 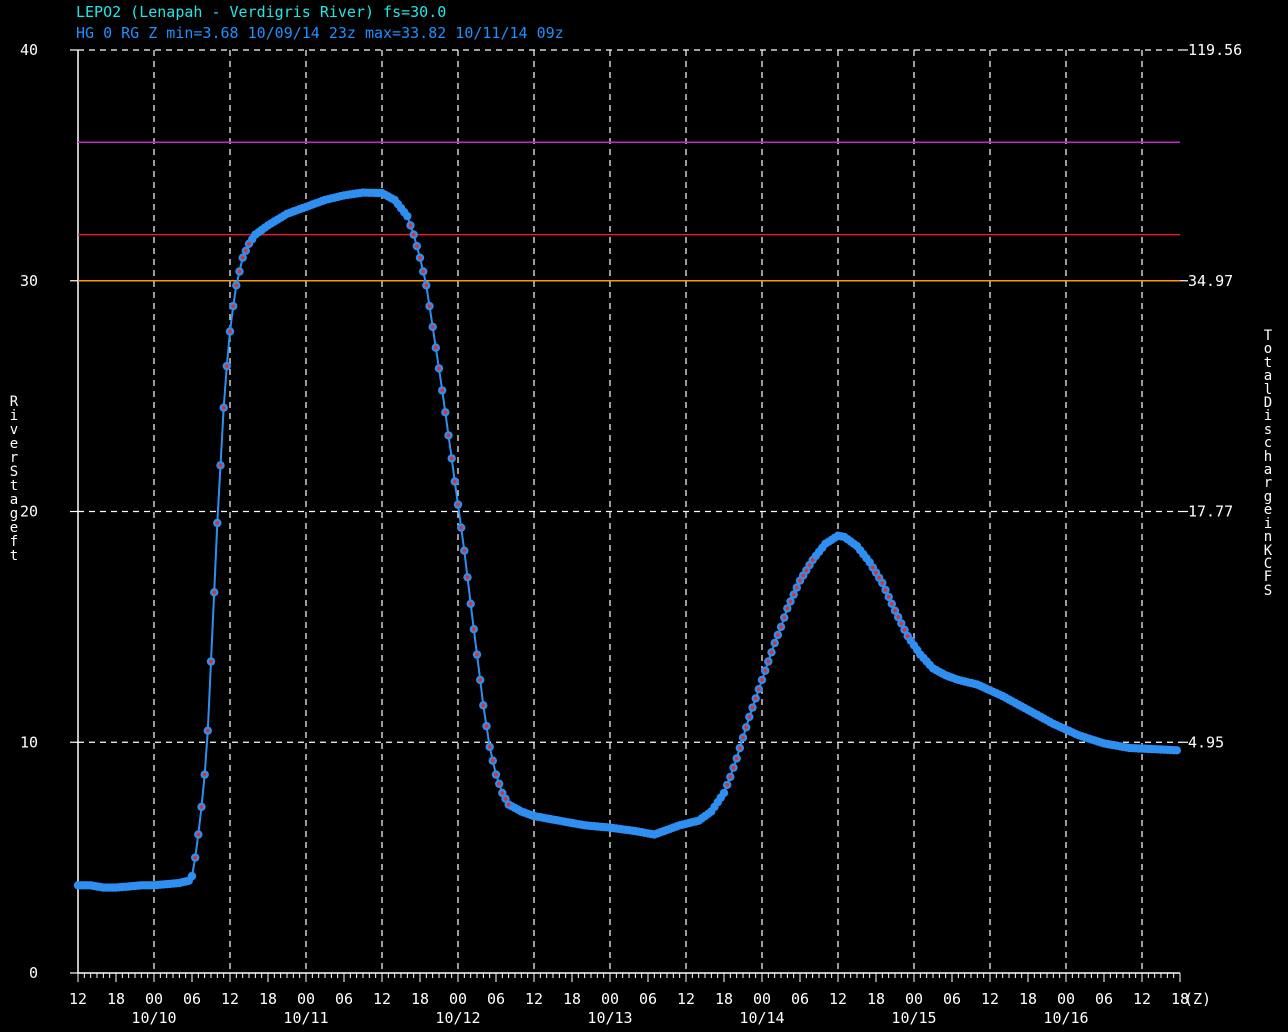 I want to click on date-label: 10/10, so click(x=153, y=1018).